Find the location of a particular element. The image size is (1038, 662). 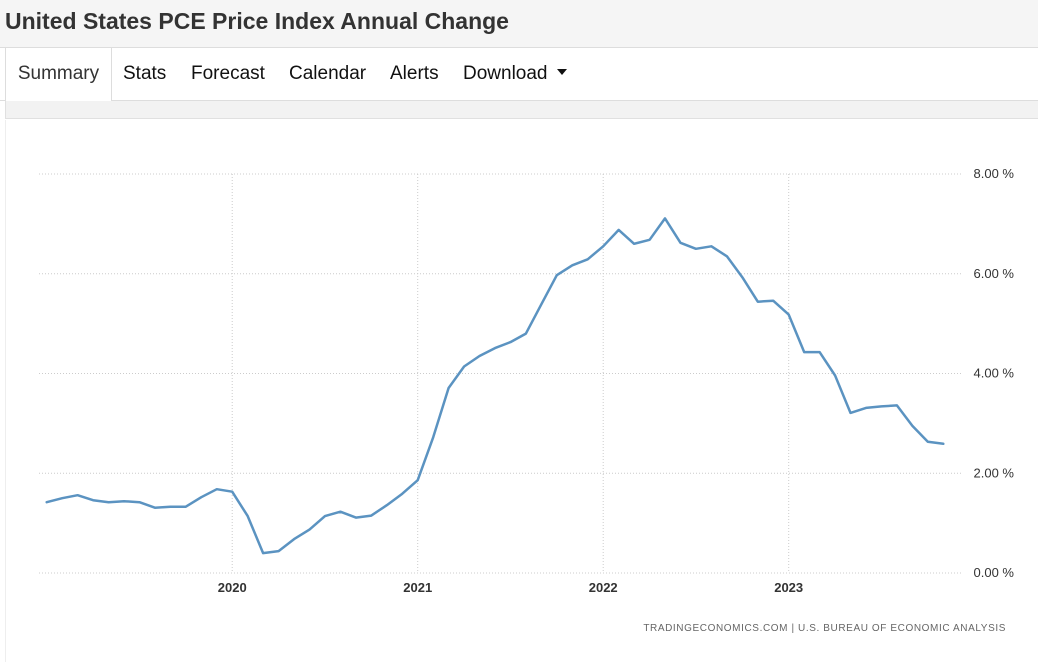

y-tick-label: 4.00 % is located at coordinates (994, 373).